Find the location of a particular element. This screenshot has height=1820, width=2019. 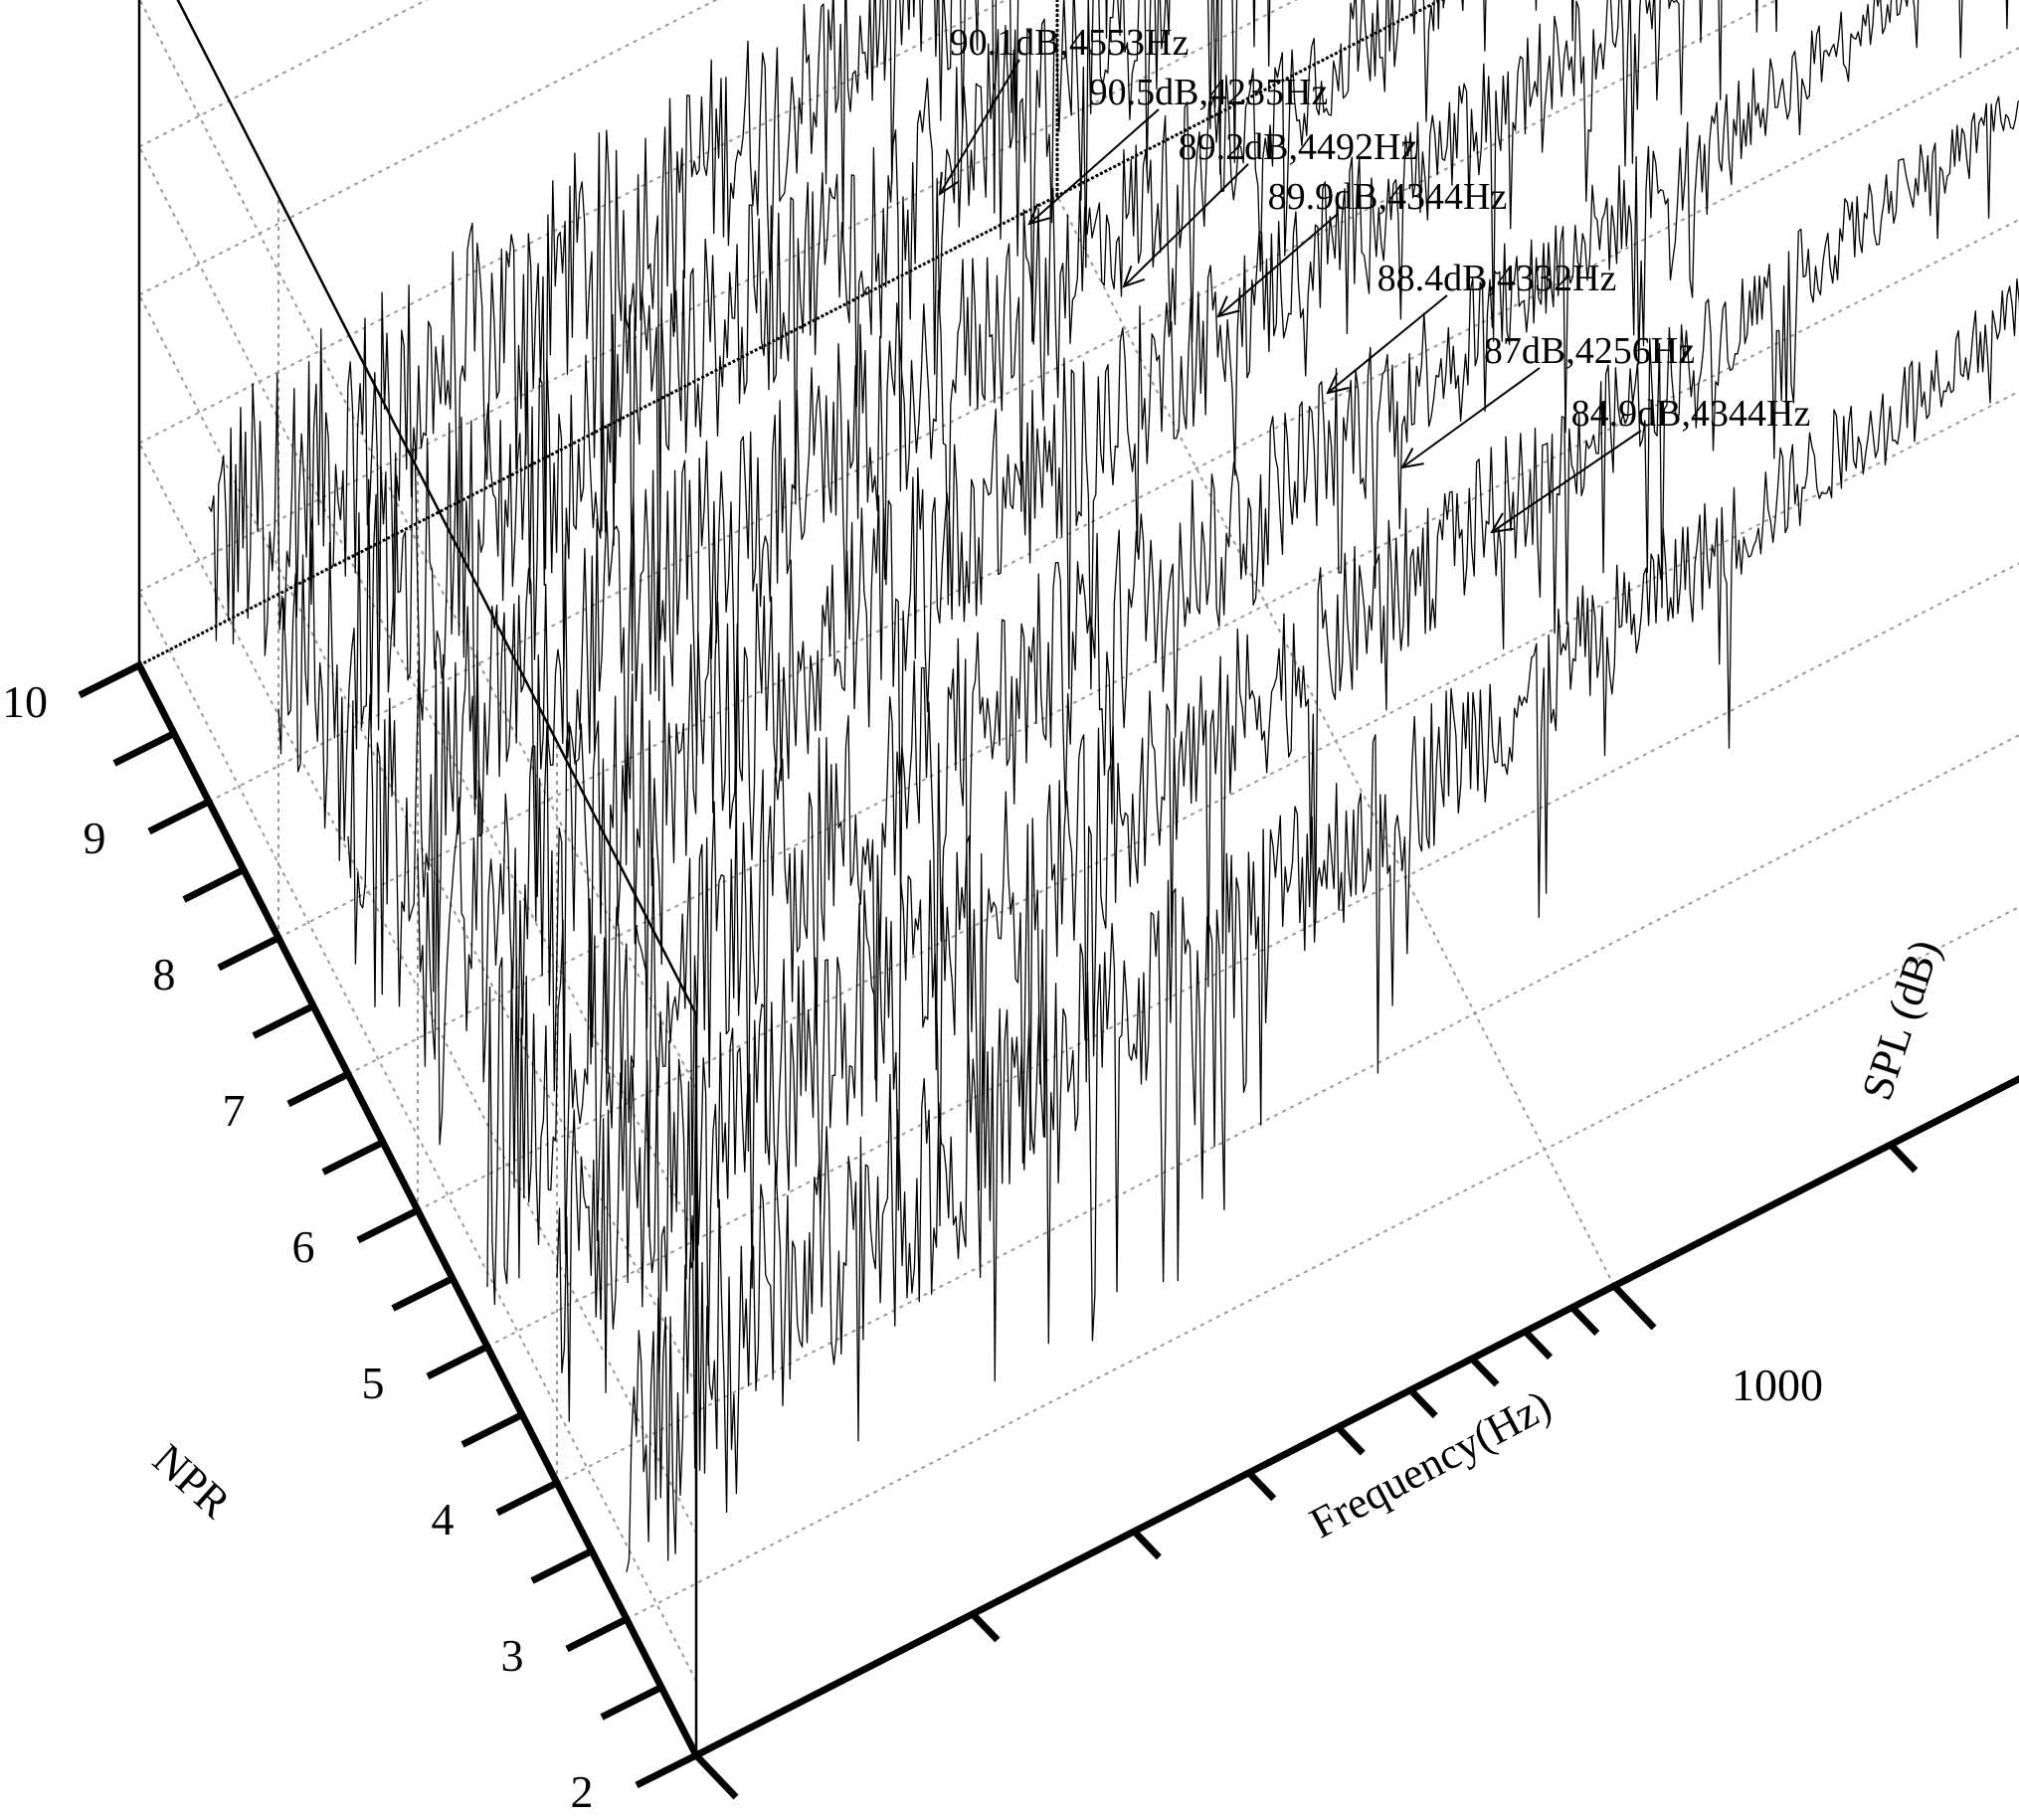

peak-label: 84.9dB,4344Hz is located at coordinates (1691, 414).